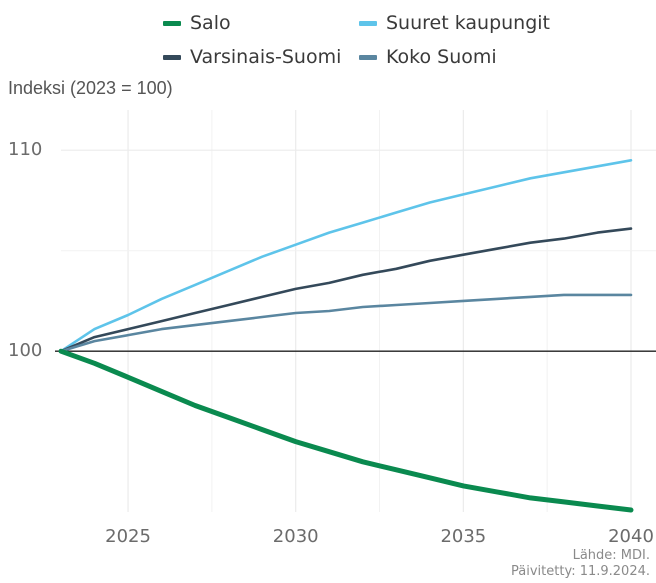  What do you see at coordinates (25, 149) in the screenshot?
I see `y-tick-label: 110` at bounding box center [25, 149].